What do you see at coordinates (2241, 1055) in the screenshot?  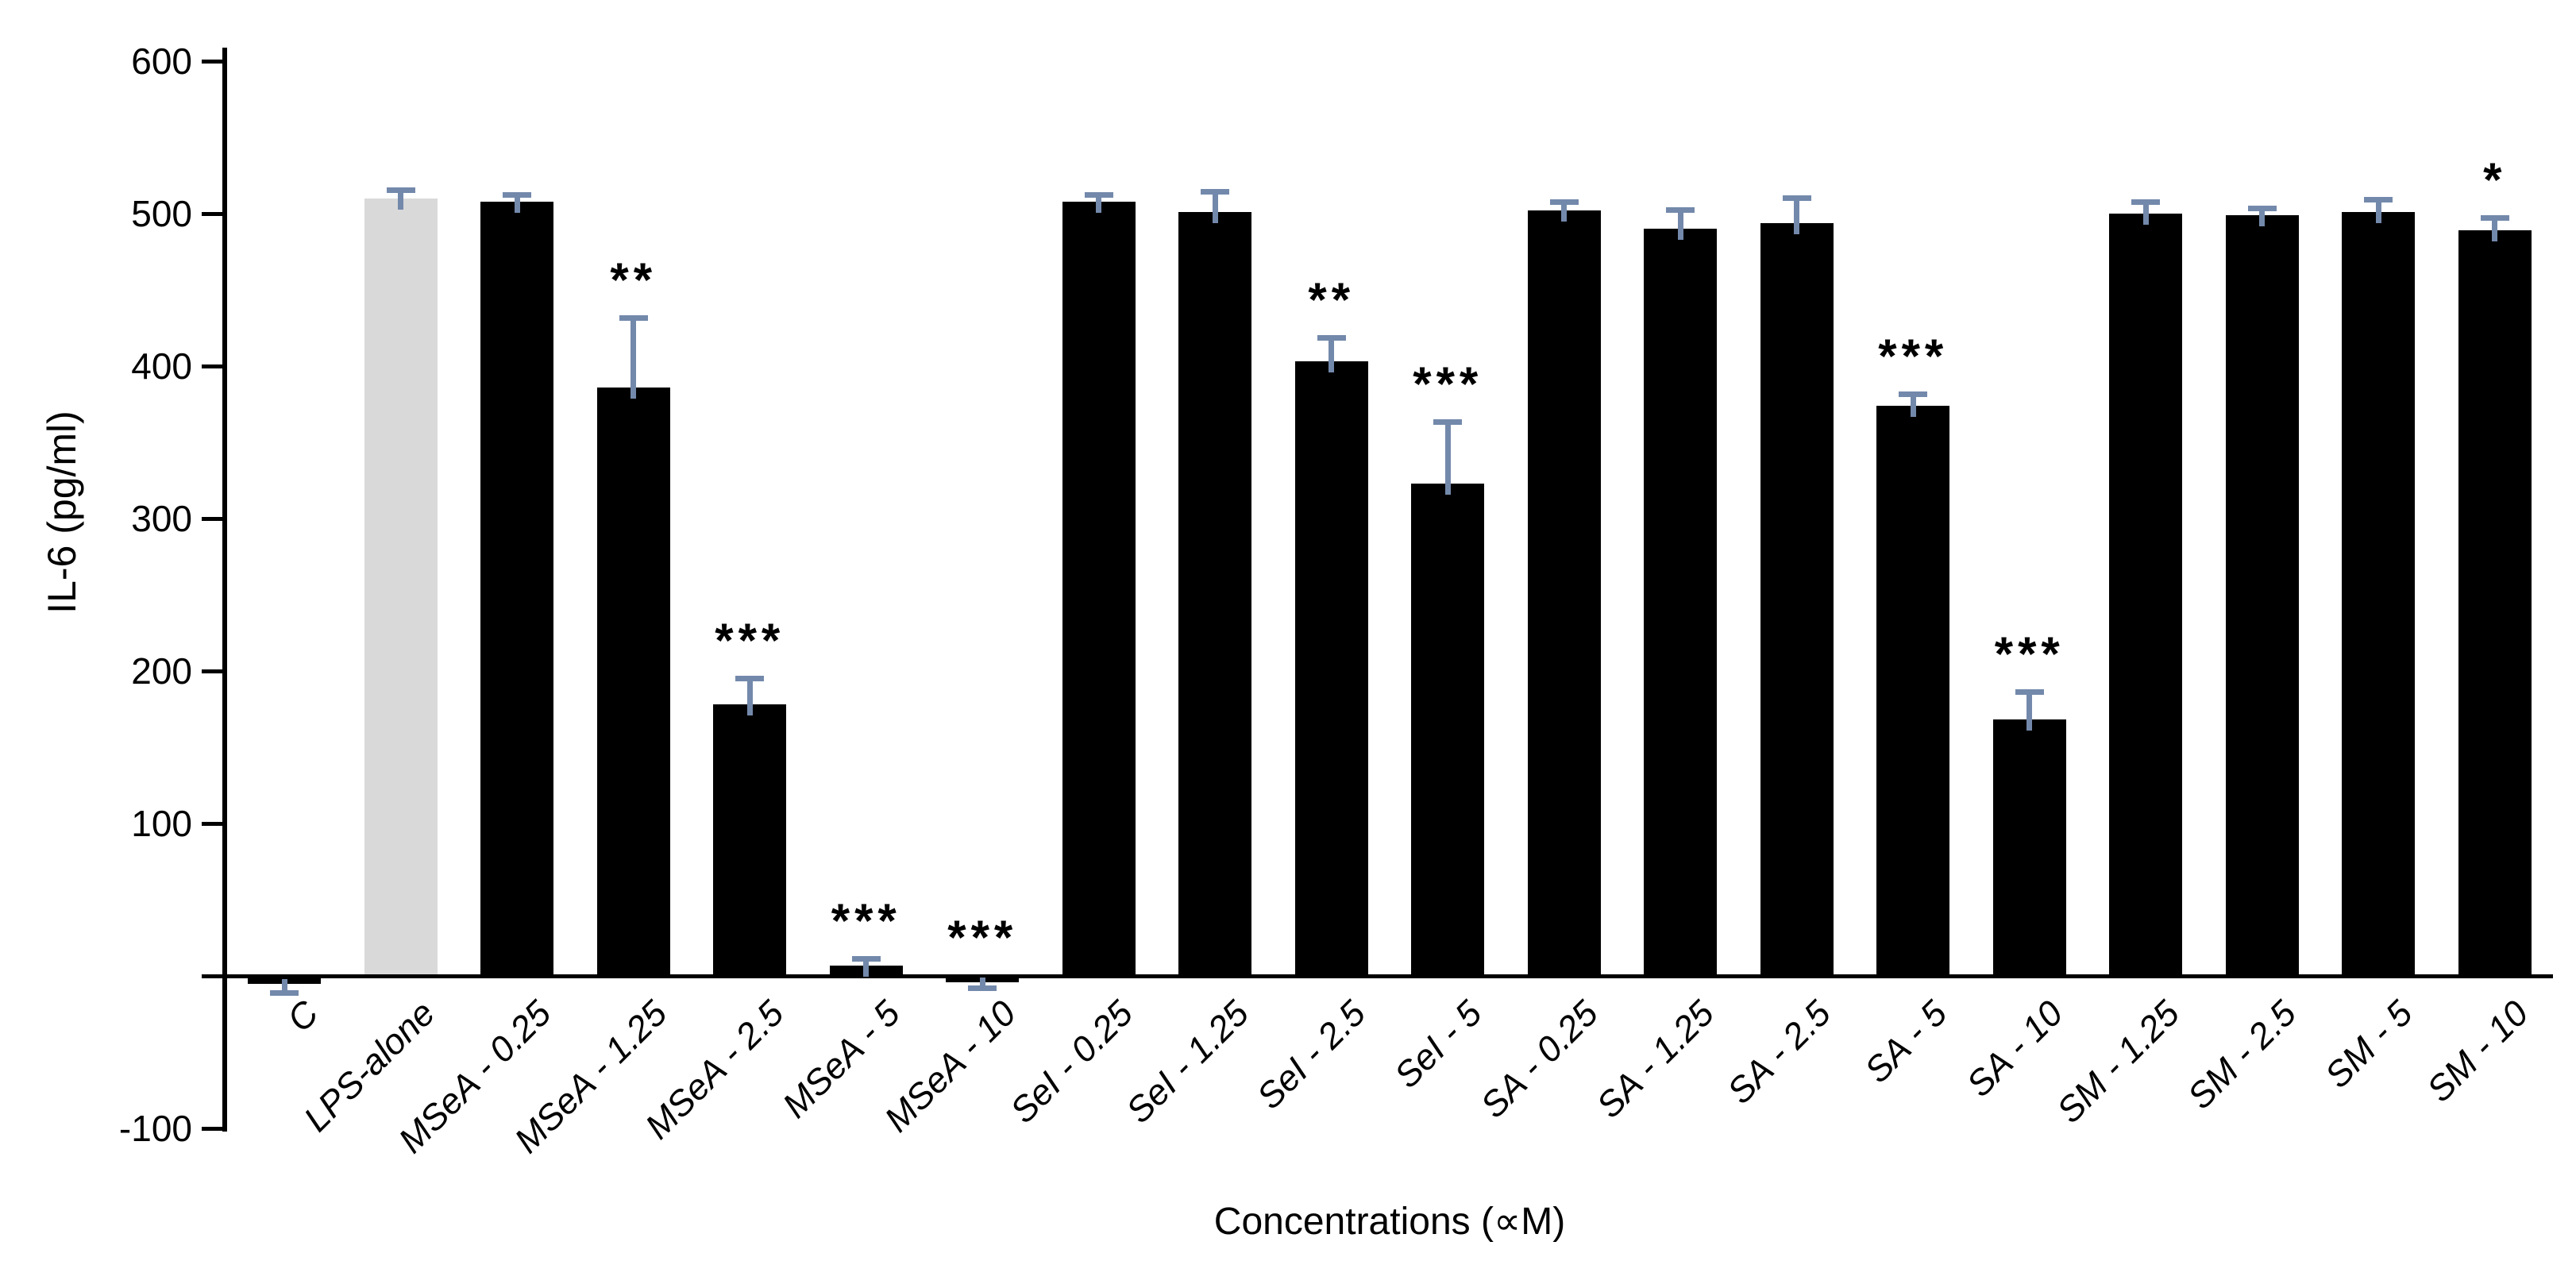 I see `category-label: SM - 2.5` at bounding box center [2241, 1055].